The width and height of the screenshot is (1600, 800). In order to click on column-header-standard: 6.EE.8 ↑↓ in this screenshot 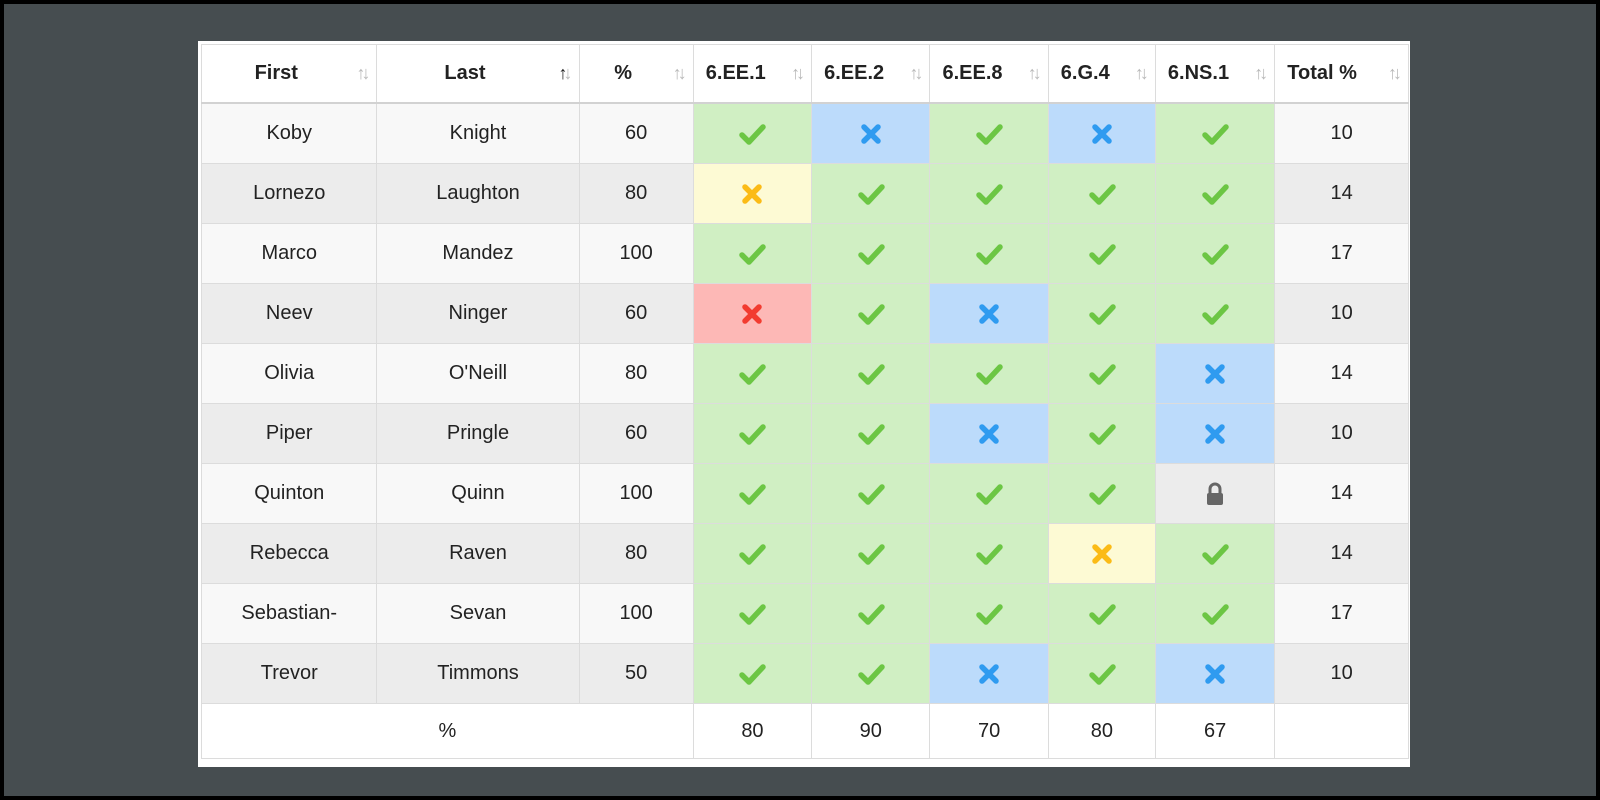, I will do `click(989, 74)`.